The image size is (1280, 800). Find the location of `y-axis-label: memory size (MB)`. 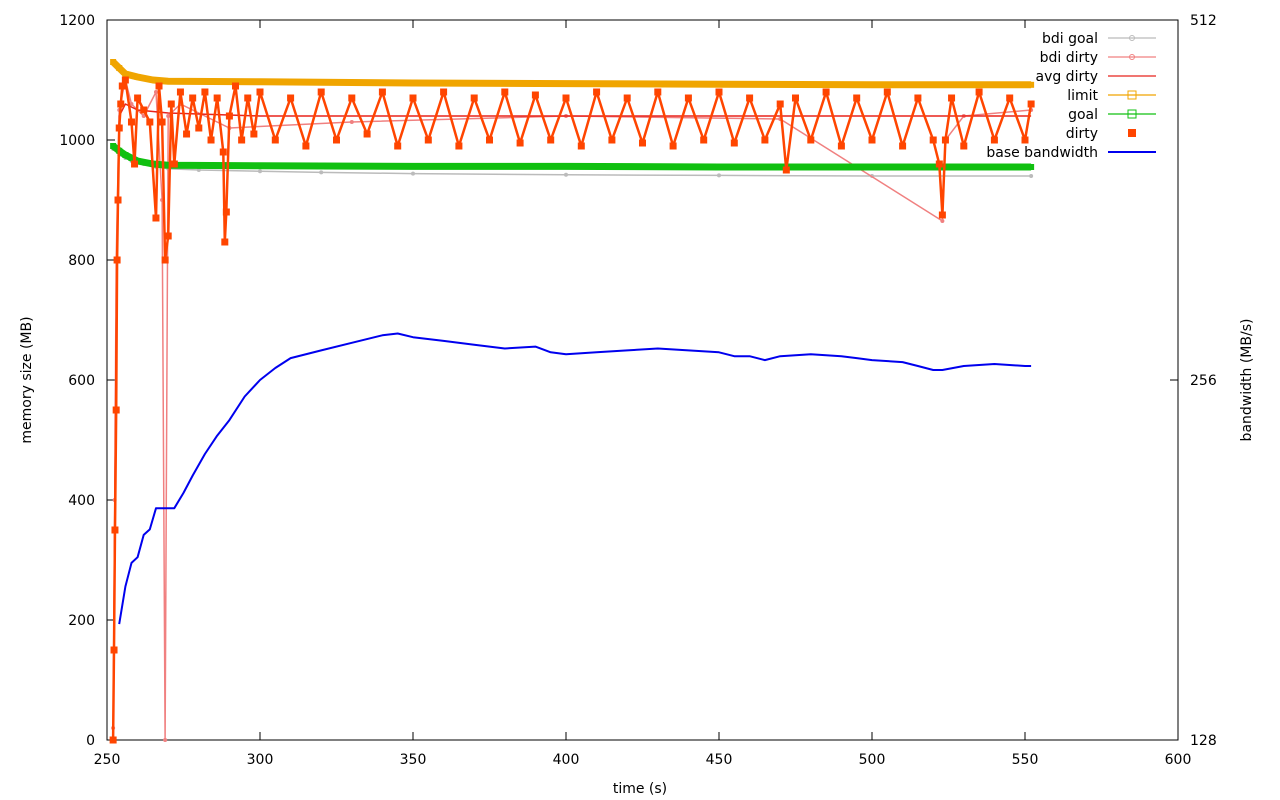

y-axis-label: memory size (MB) is located at coordinates (27, 379).